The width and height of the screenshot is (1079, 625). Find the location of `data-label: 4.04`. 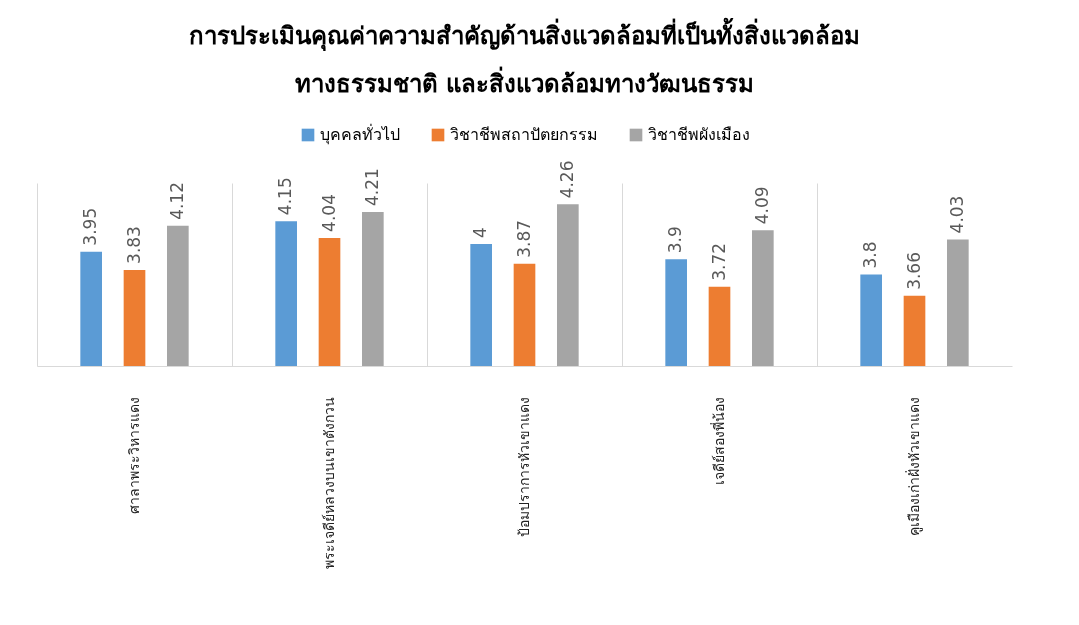

data-label: 4.04 is located at coordinates (328, 213).